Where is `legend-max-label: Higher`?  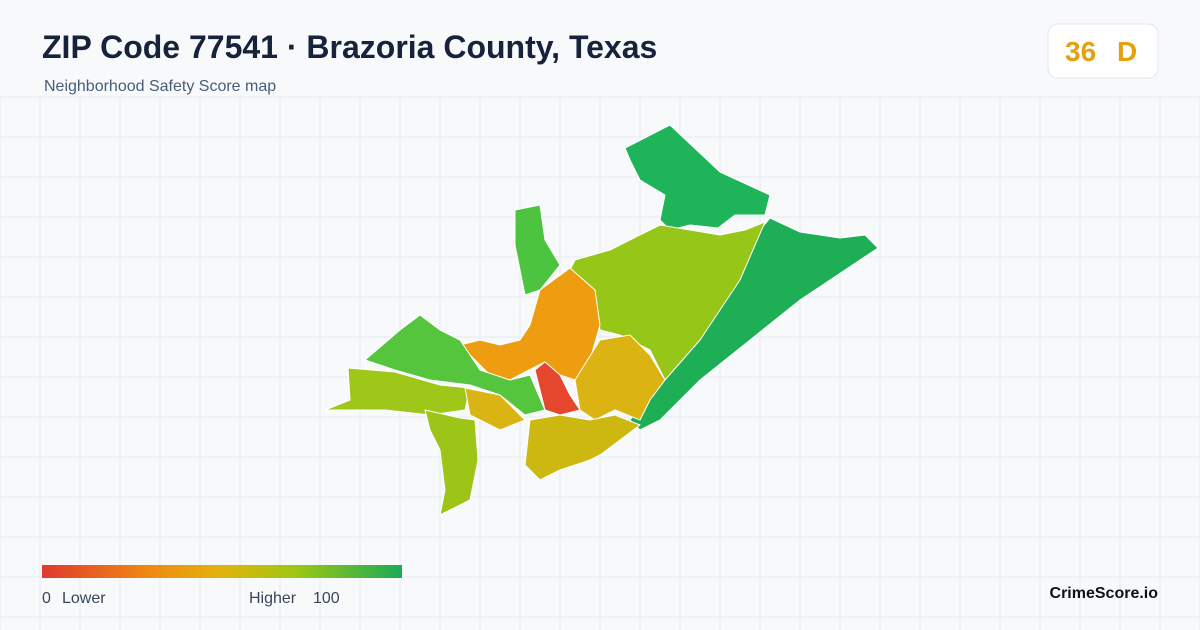 legend-max-label: Higher is located at coordinates (273, 598).